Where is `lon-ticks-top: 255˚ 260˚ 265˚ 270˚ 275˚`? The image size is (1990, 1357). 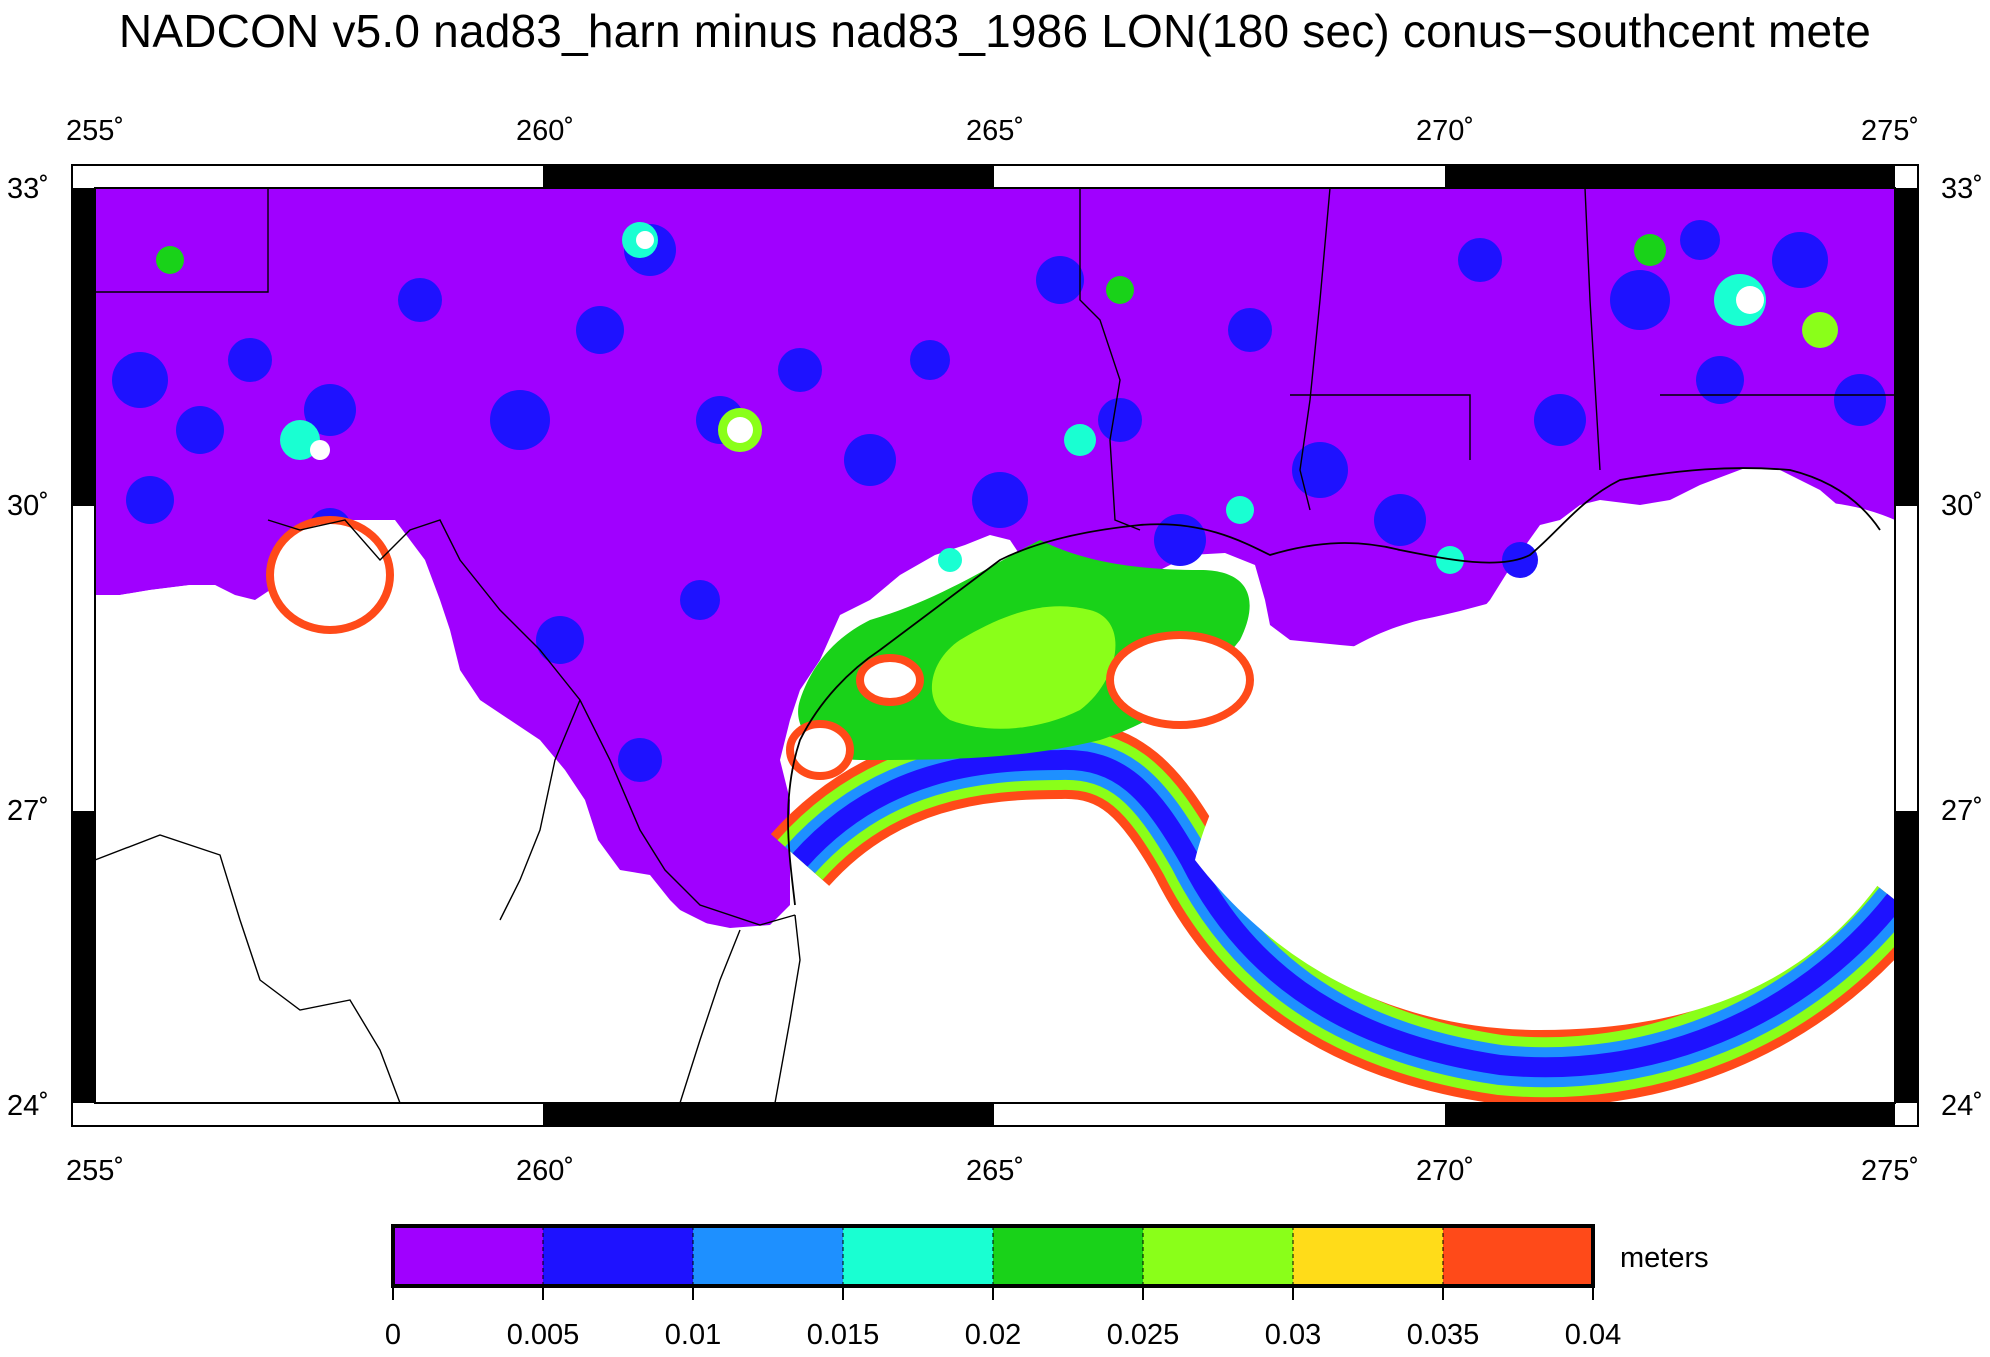 lon-ticks-top: 255˚ 260˚ 265˚ 270˚ 275˚ is located at coordinates (992, 131).